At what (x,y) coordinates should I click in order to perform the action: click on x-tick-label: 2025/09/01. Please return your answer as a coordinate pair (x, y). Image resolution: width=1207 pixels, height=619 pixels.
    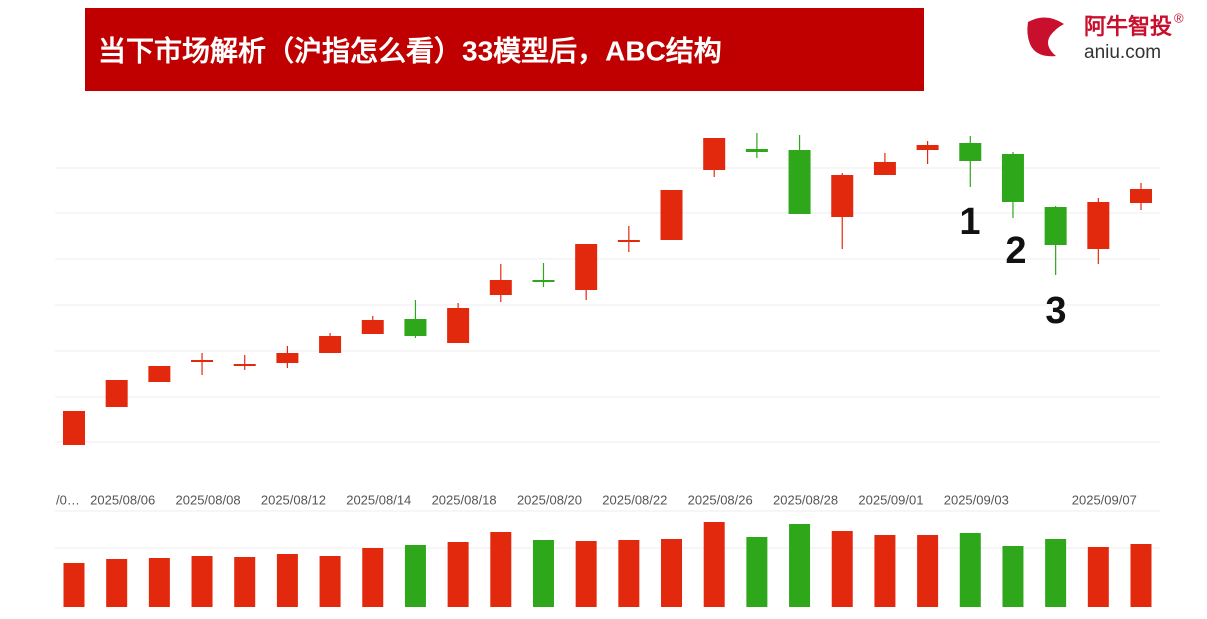
    Looking at the image, I should click on (890, 499).